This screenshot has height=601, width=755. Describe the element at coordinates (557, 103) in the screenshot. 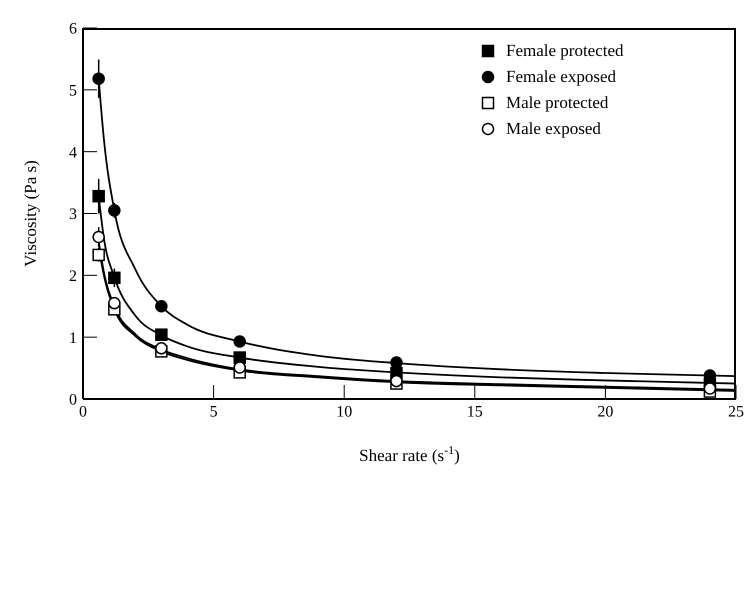

I see `legend-label: Male protected` at that location.